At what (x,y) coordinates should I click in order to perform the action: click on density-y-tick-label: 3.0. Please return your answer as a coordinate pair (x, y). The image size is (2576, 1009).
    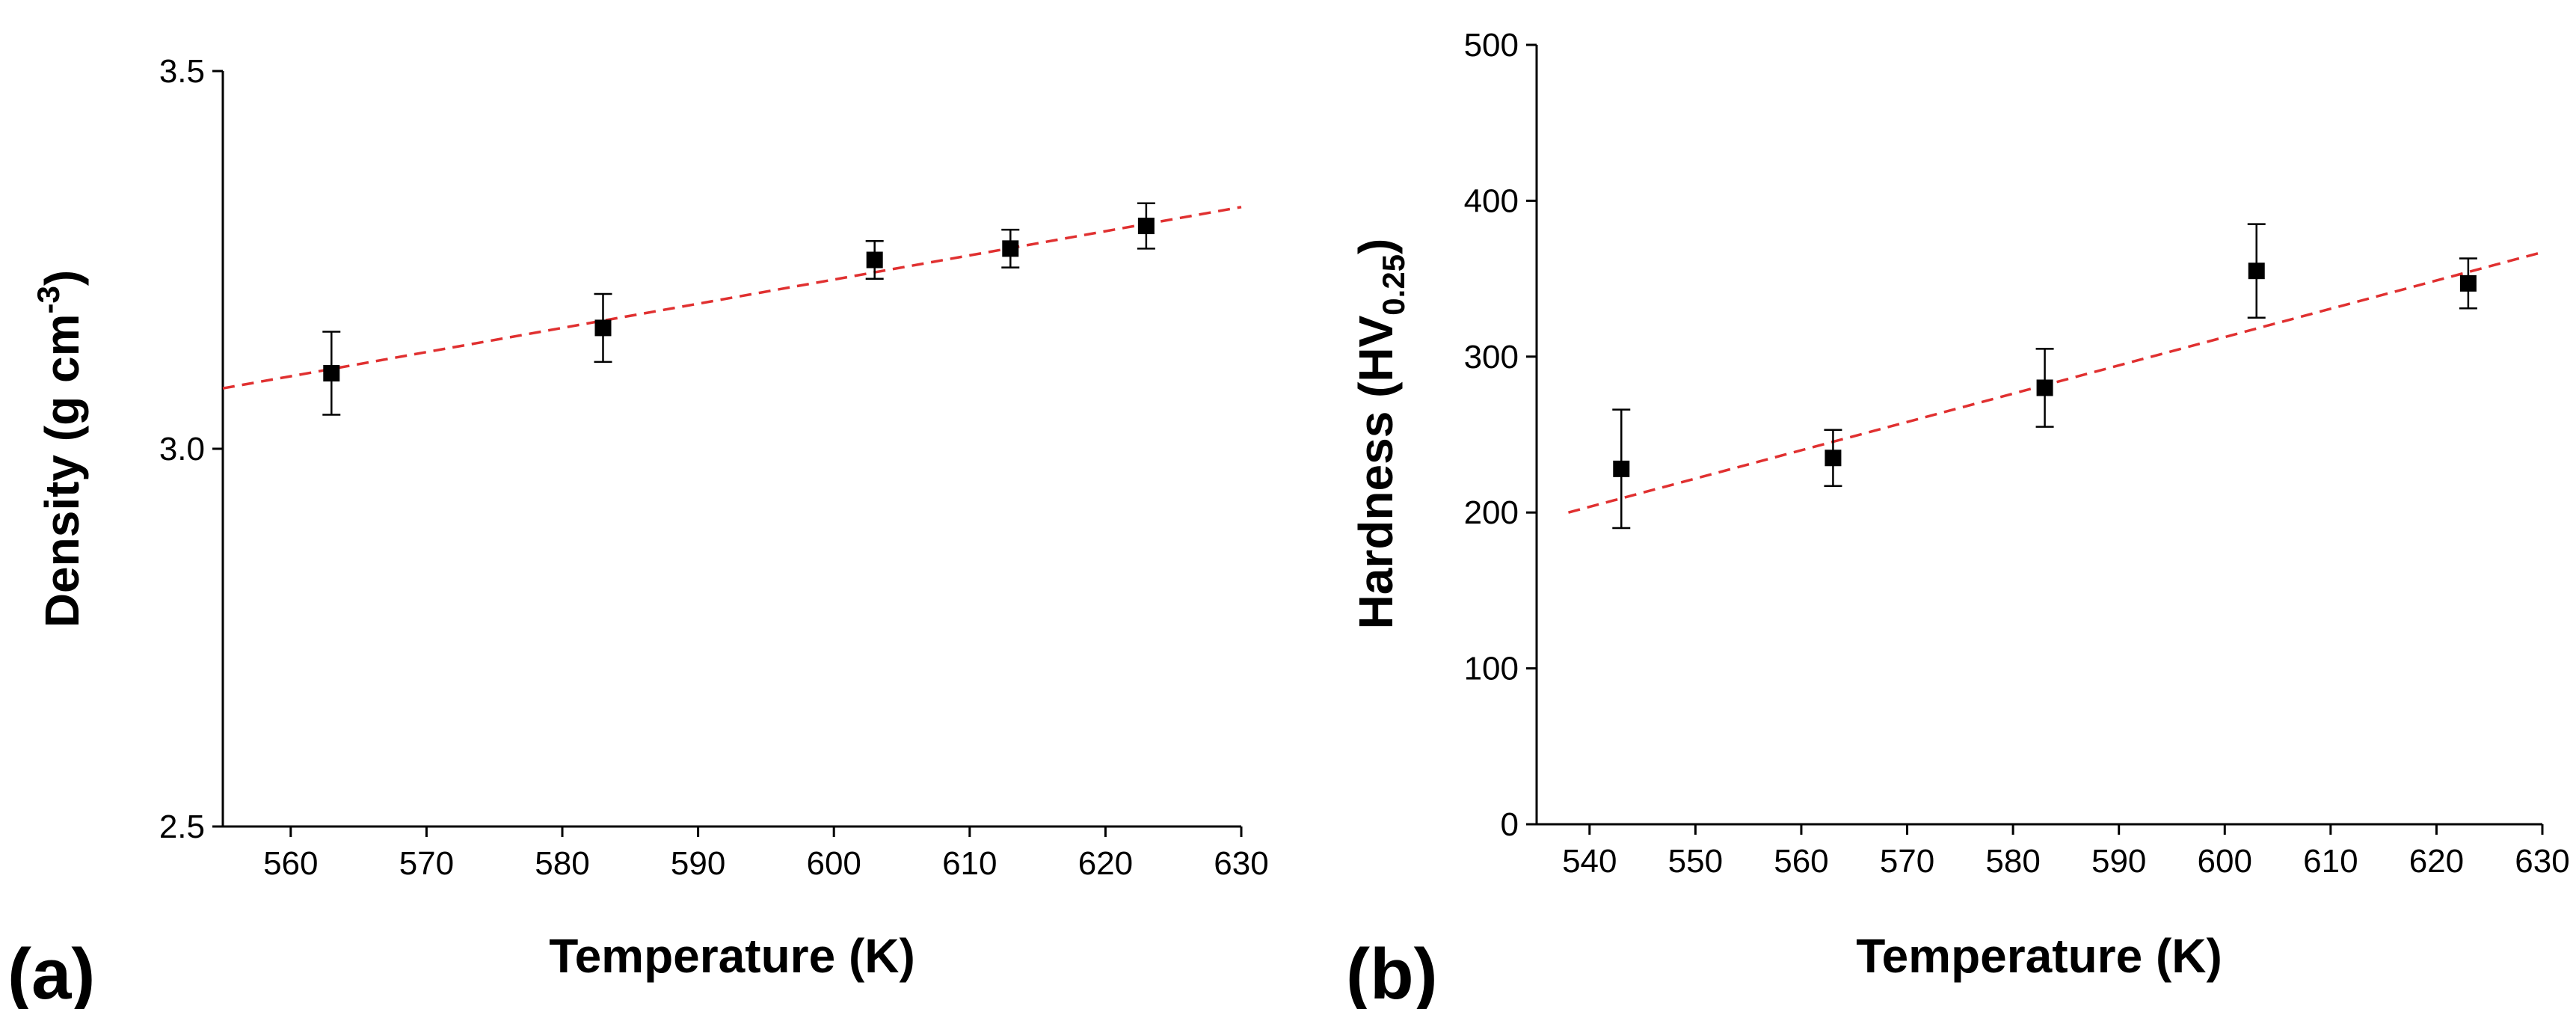
    Looking at the image, I should click on (182, 449).